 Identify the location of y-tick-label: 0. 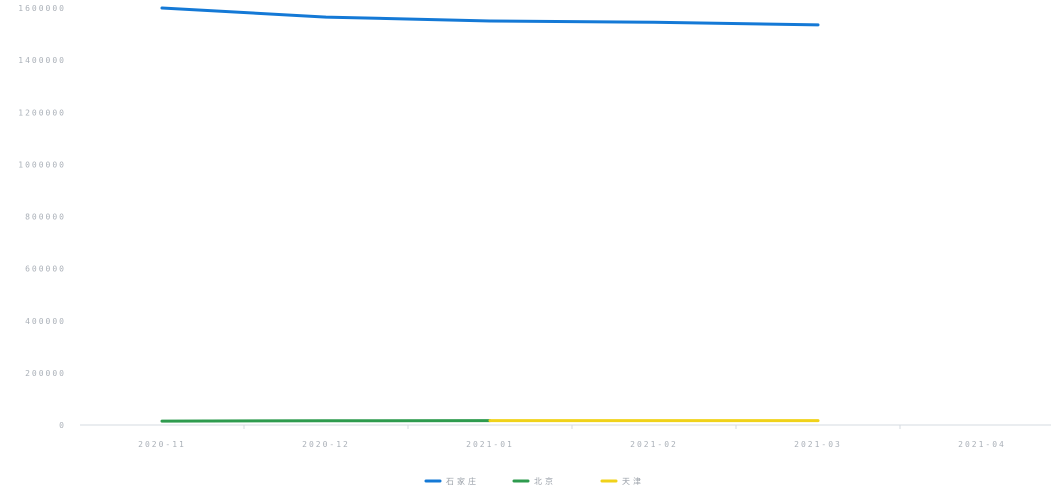
(62, 425).